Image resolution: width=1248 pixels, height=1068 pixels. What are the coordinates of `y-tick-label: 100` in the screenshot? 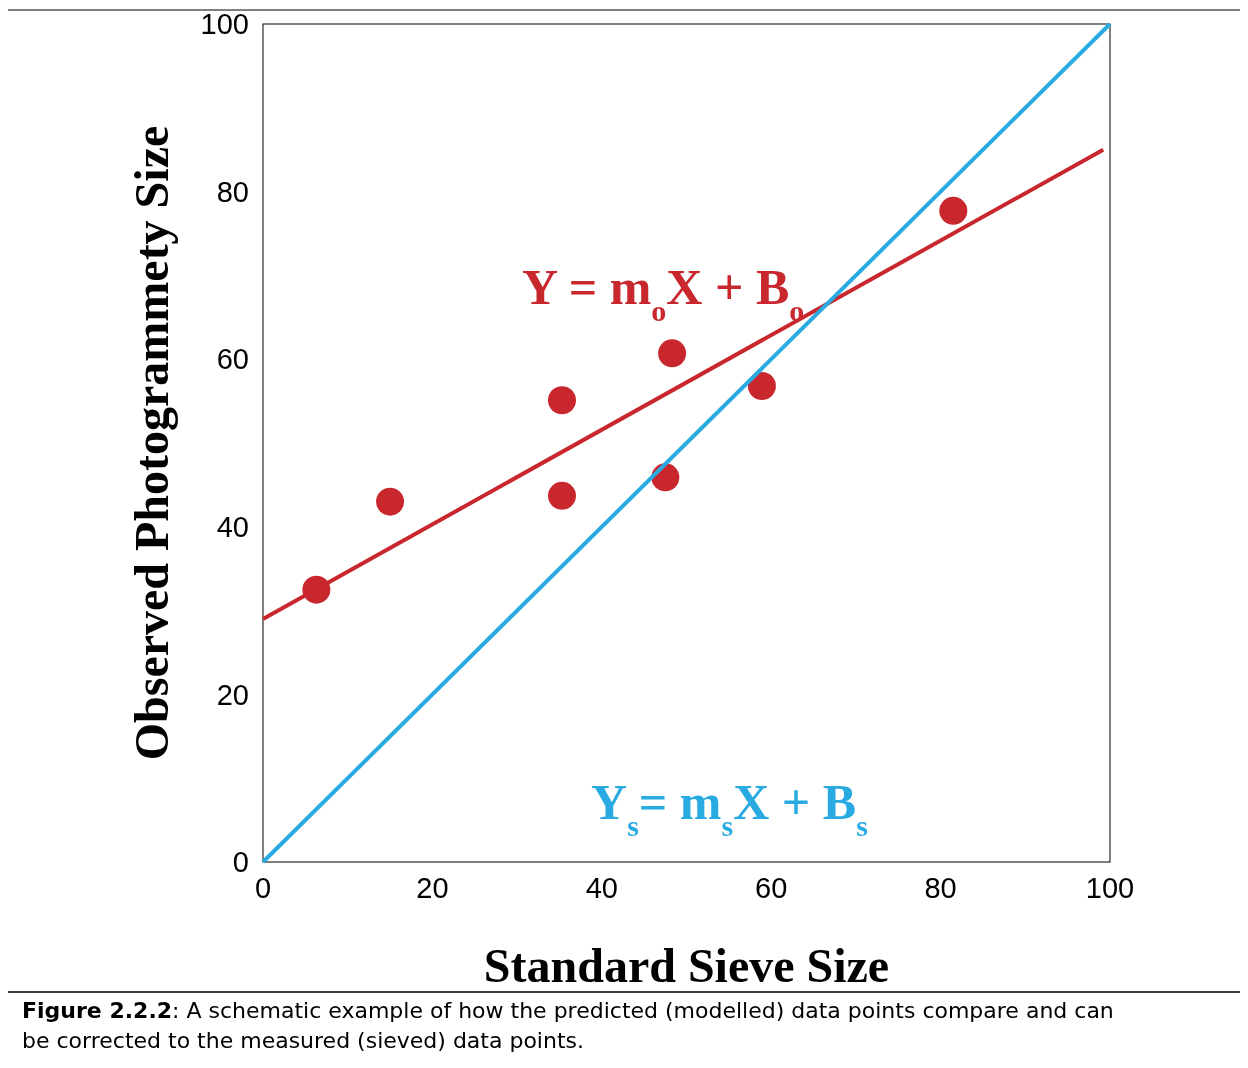 It's located at (224, 24).